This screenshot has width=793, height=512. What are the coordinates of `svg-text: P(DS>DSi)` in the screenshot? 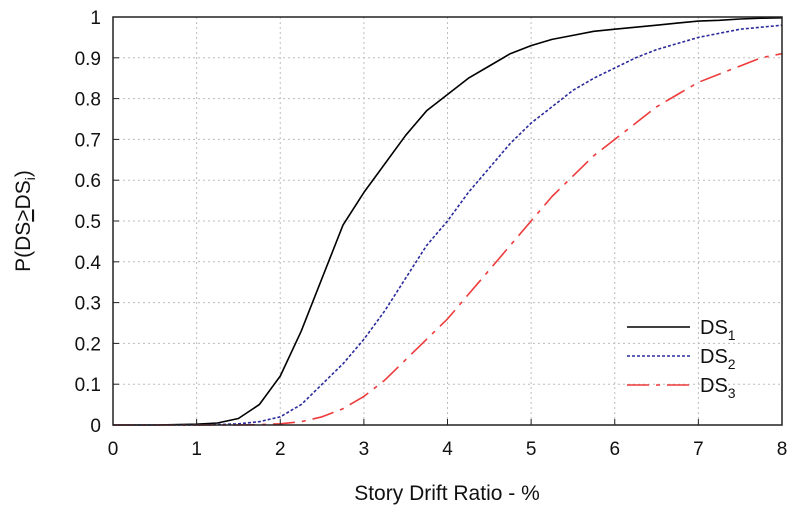 It's located at (25, 221).